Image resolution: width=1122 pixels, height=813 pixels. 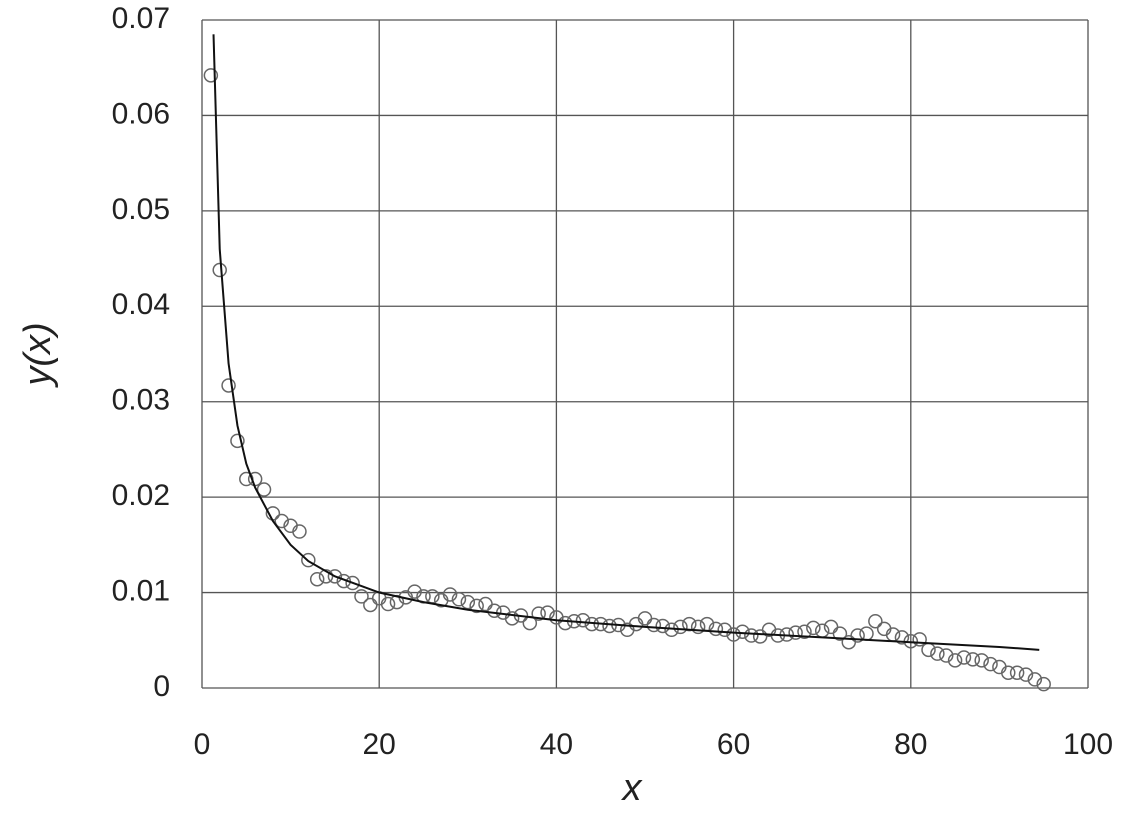 I want to click on y-axis-label: y(x), so click(x=38, y=355).